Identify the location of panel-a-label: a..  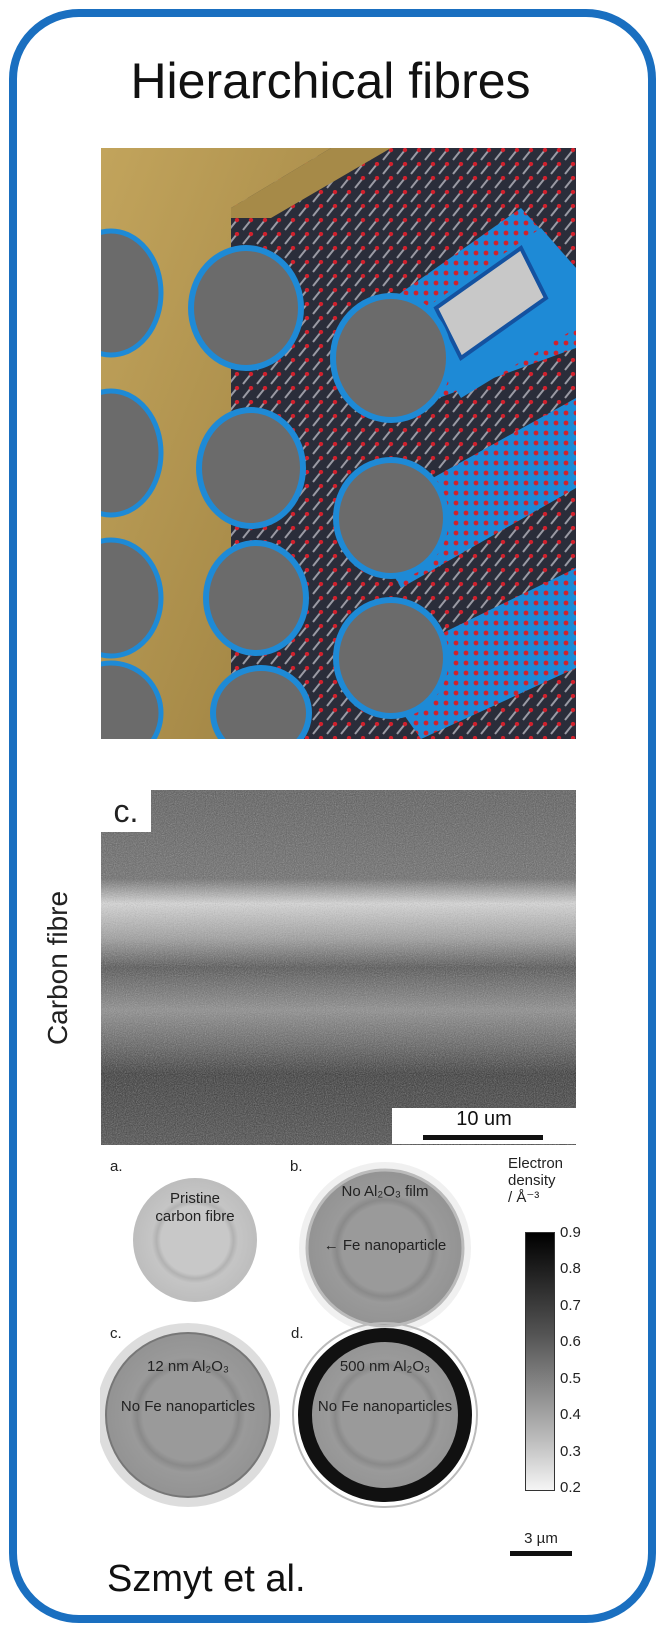
(116, 1166).